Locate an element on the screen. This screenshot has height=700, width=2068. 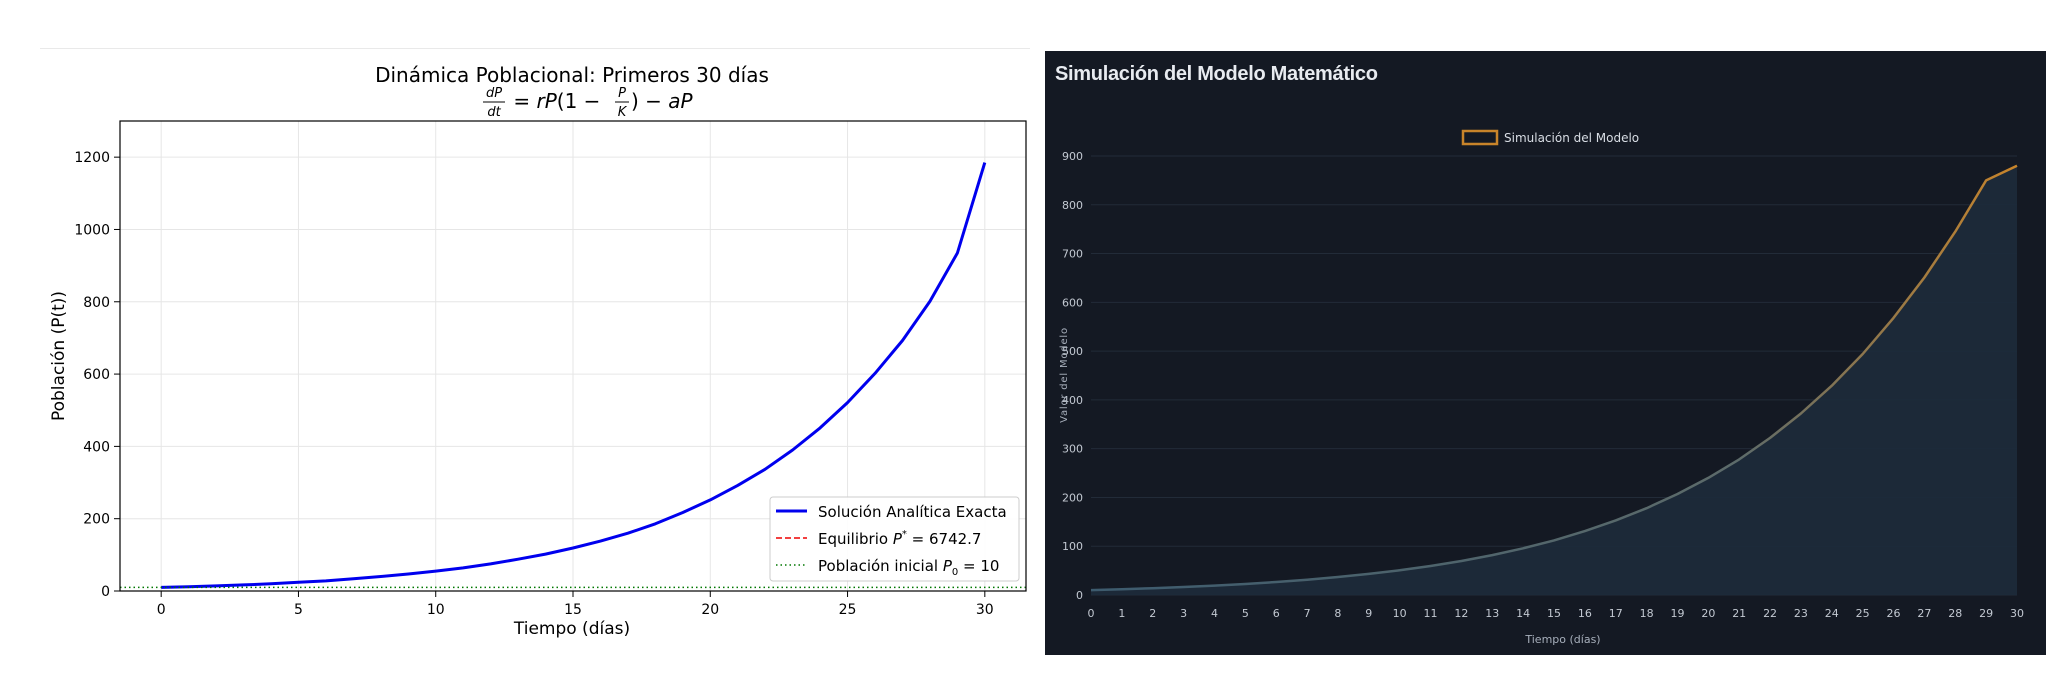
sim-y-tick-label: 500 is located at coordinates (1072, 351).